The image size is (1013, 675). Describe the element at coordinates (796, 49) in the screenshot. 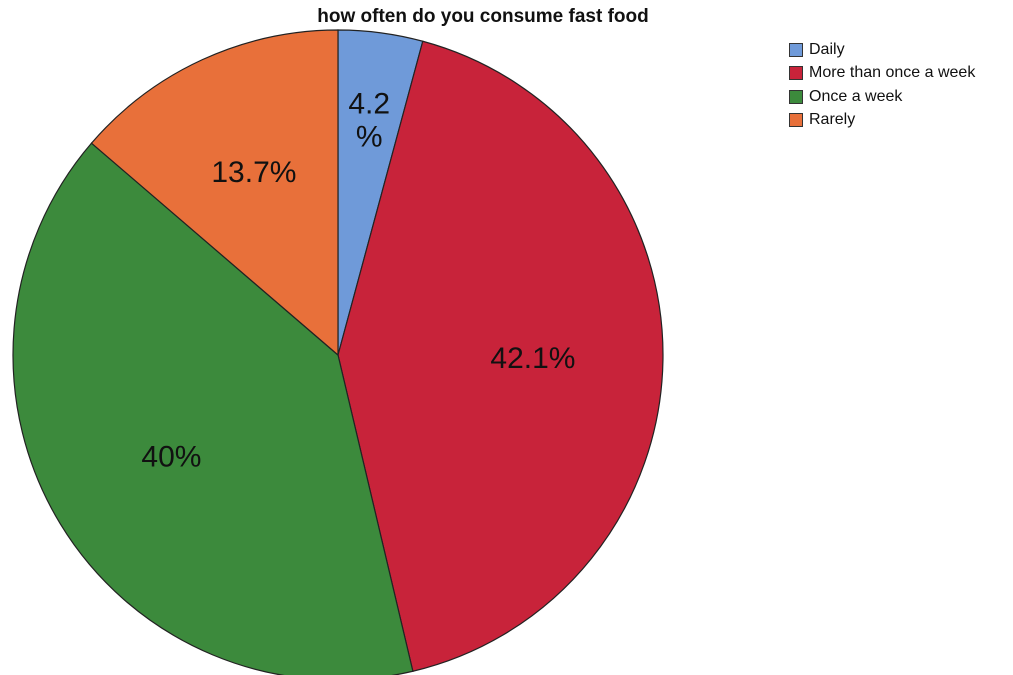

I see `legend-swatch-daily` at that location.